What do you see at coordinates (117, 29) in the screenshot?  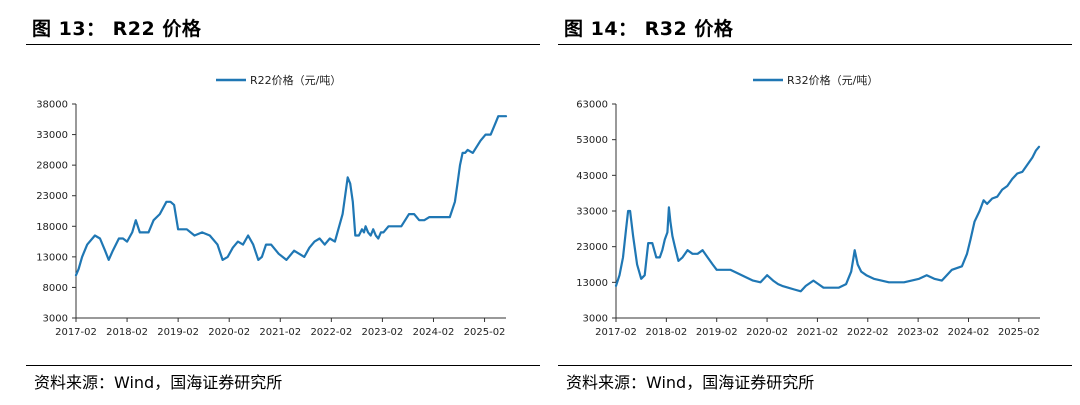 I see `figure-title: 图 13： R22 价格` at bounding box center [117, 29].